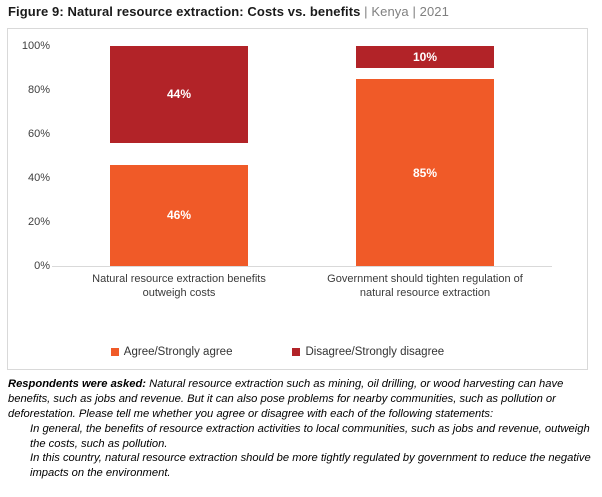 This screenshot has height=497, width=602. I want to click on y-tick-label: 20%, so click(38, 222).